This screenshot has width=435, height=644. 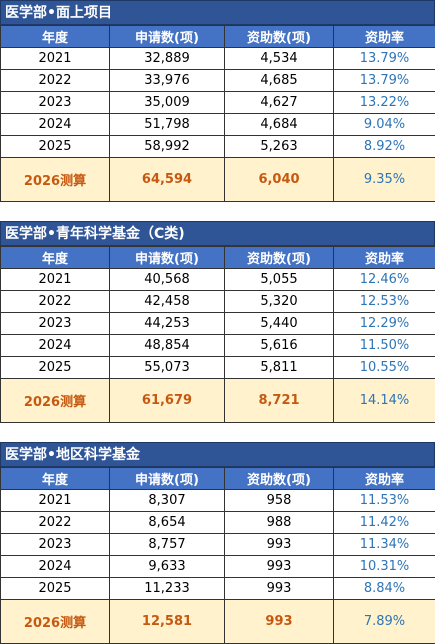 I want to click on cell: 8.92%, so click(x=384, y=146).